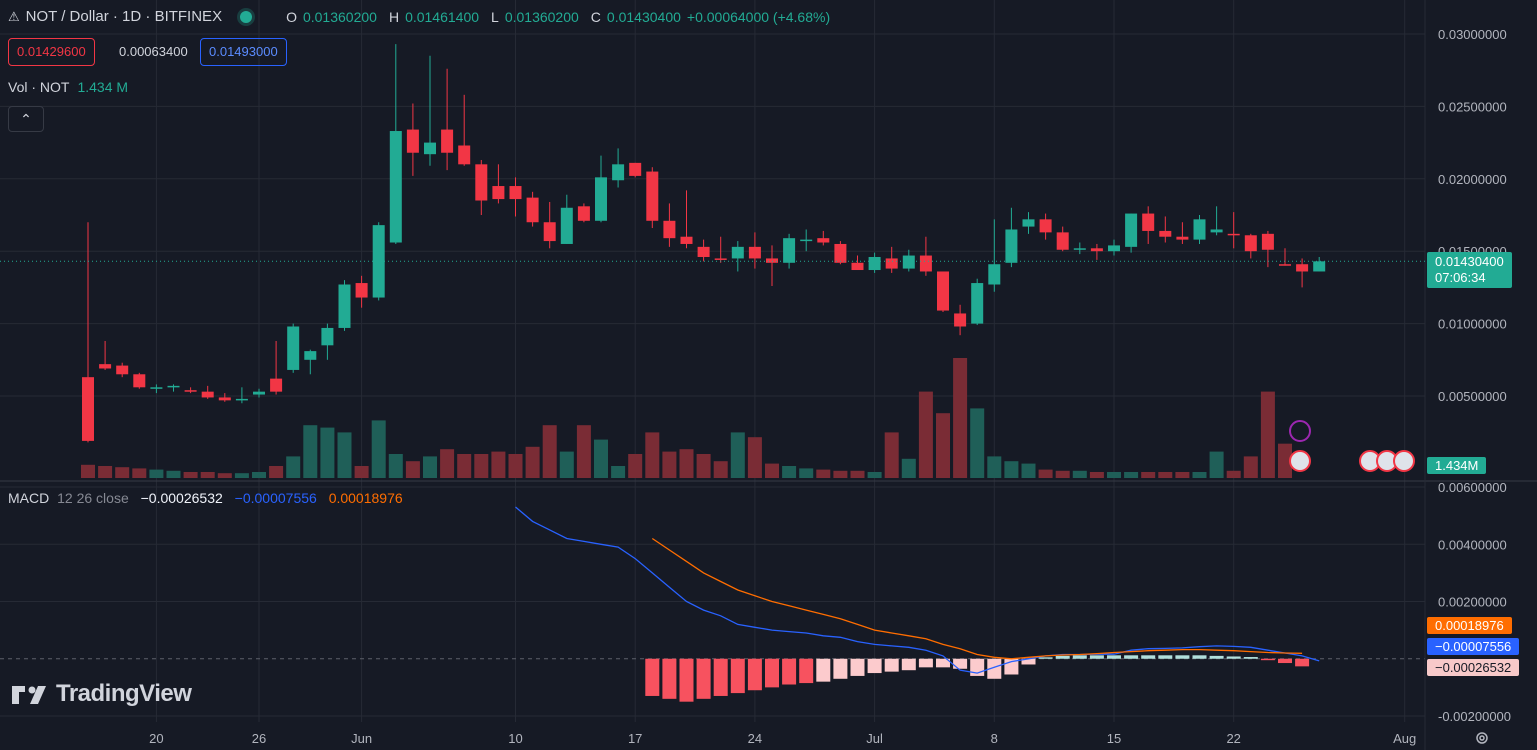  Describe the element at coordinates (14, 16) in the screenshot. I see `warning-icon: ⚠` at that location.